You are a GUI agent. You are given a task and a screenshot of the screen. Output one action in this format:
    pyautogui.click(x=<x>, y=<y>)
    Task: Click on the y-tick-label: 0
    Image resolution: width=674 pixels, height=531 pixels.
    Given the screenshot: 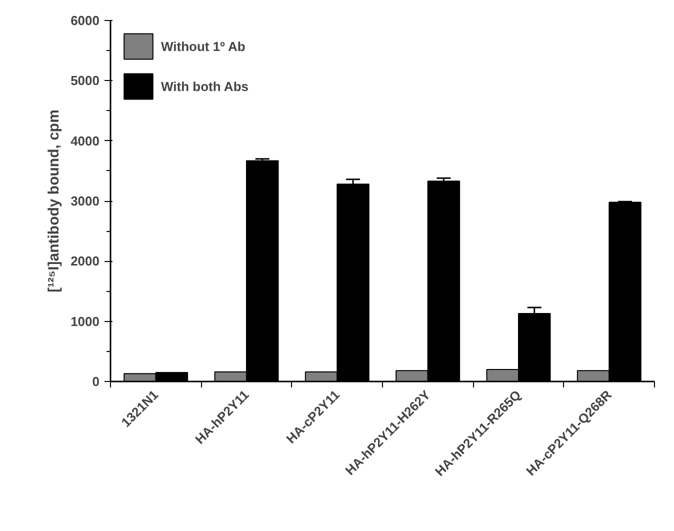 What is the action you would take?
    pyautogui.click(x=96, y=381)
    